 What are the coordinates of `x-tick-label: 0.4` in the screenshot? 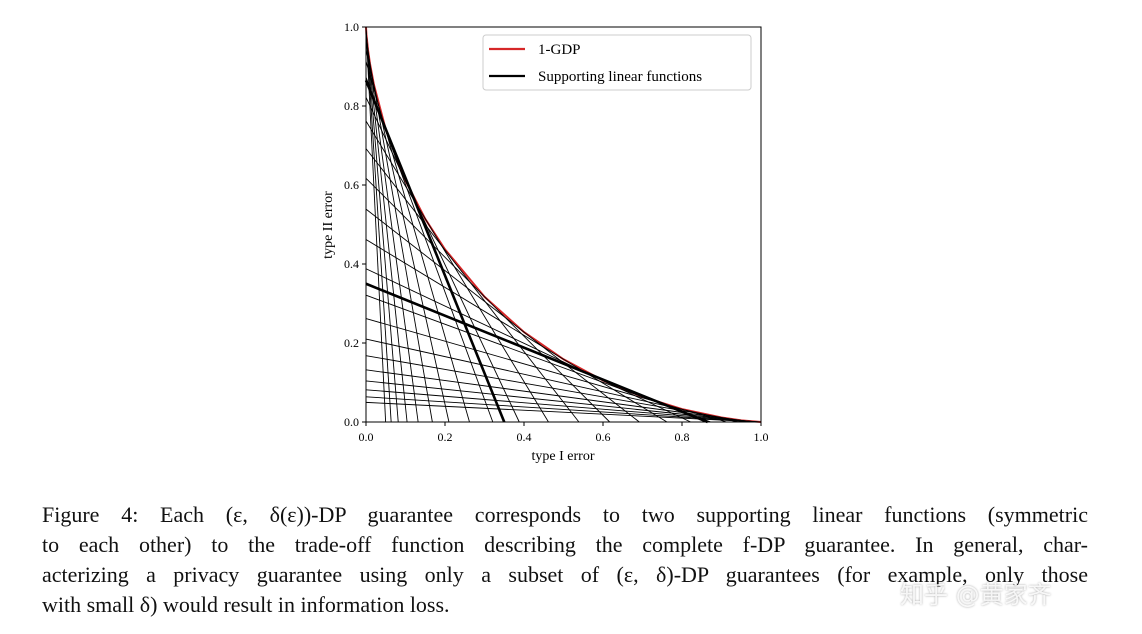 It's located at (524, 437).